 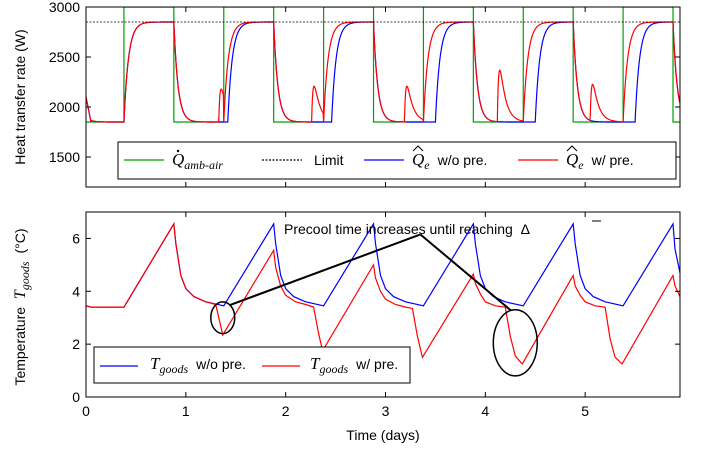 What do you see at coordinates (407, 229) in the screenshot?
I see `annotation-text: Precool time increases until reaching Δ` at bounding box center [407, 229].